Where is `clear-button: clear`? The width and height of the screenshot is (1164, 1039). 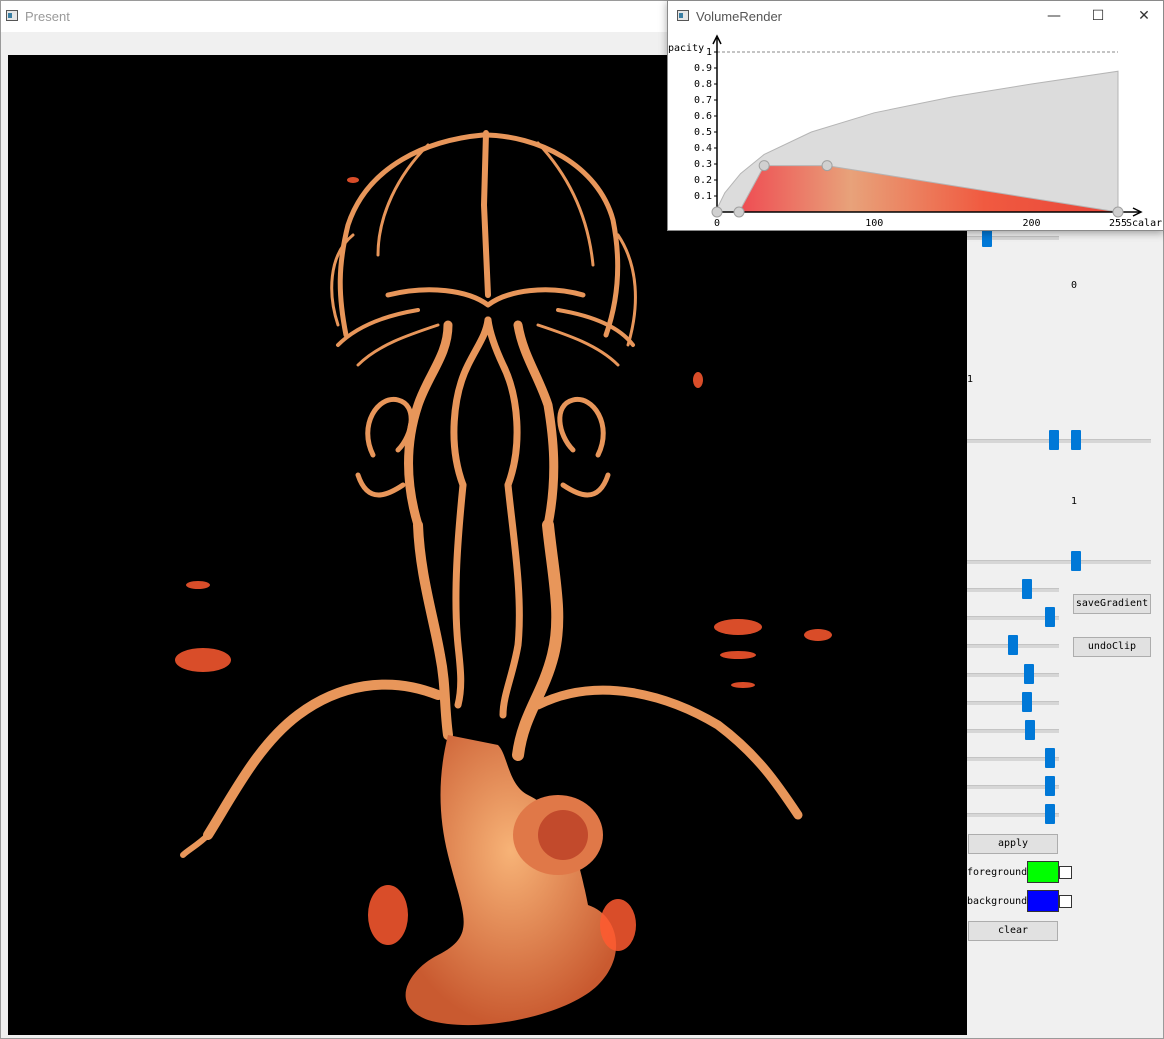 clear-button: clear is located at coordinates (1013, 931).